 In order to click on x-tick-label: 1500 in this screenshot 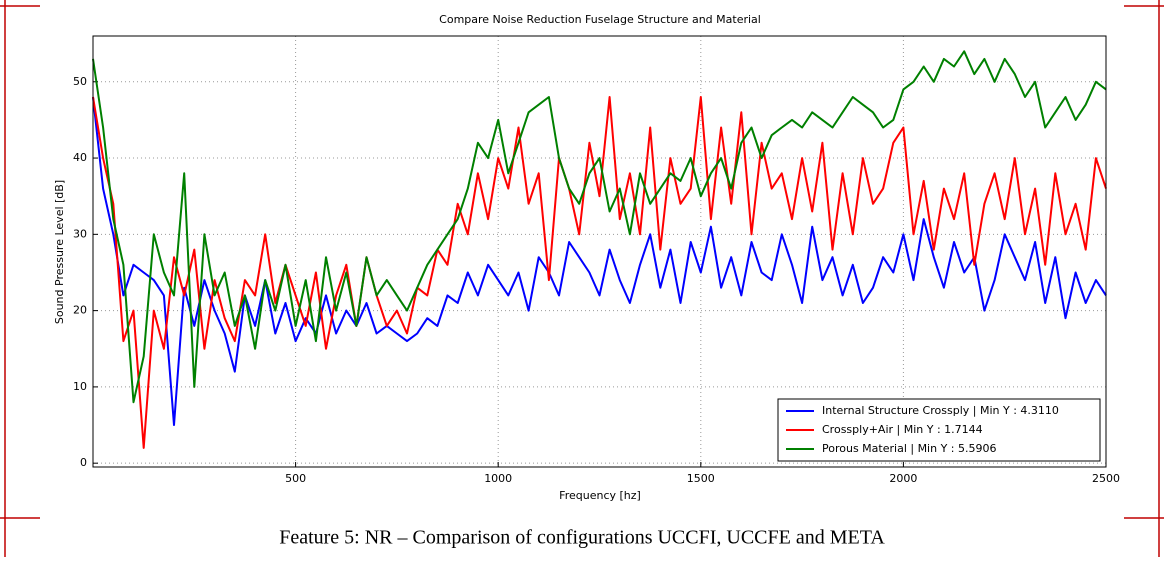, I will do `click(701, 478)`.